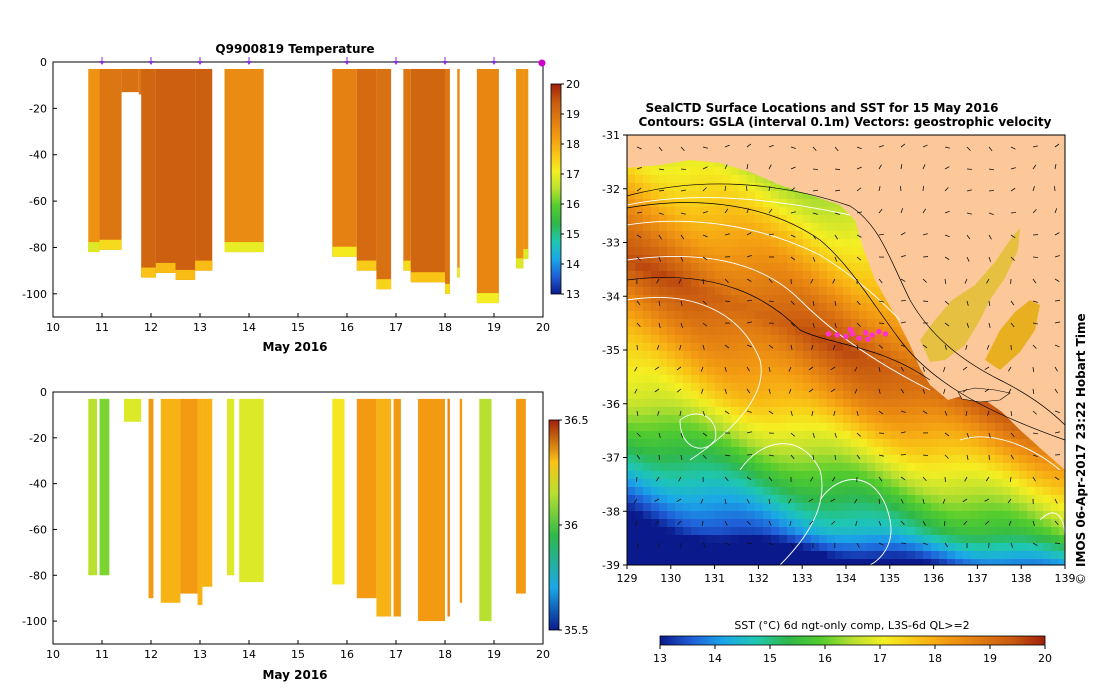 The width and height of the screenshot is (1099, 700). I want to click on x-tick-label: 20, so click(543, 327).